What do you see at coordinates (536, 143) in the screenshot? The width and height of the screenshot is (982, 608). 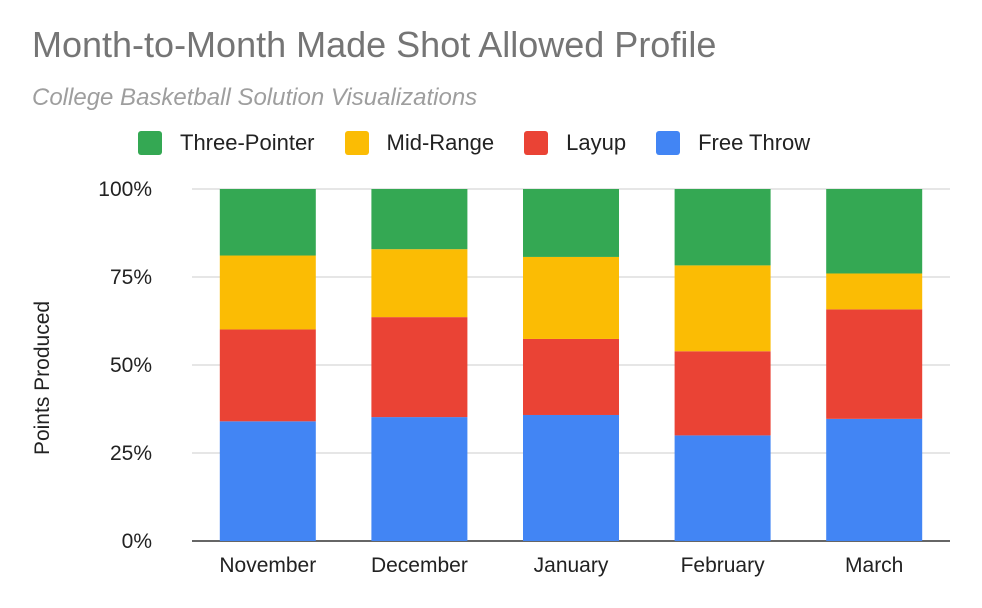 I see `legend-swatch-layup` at bounding box center [536, 143].